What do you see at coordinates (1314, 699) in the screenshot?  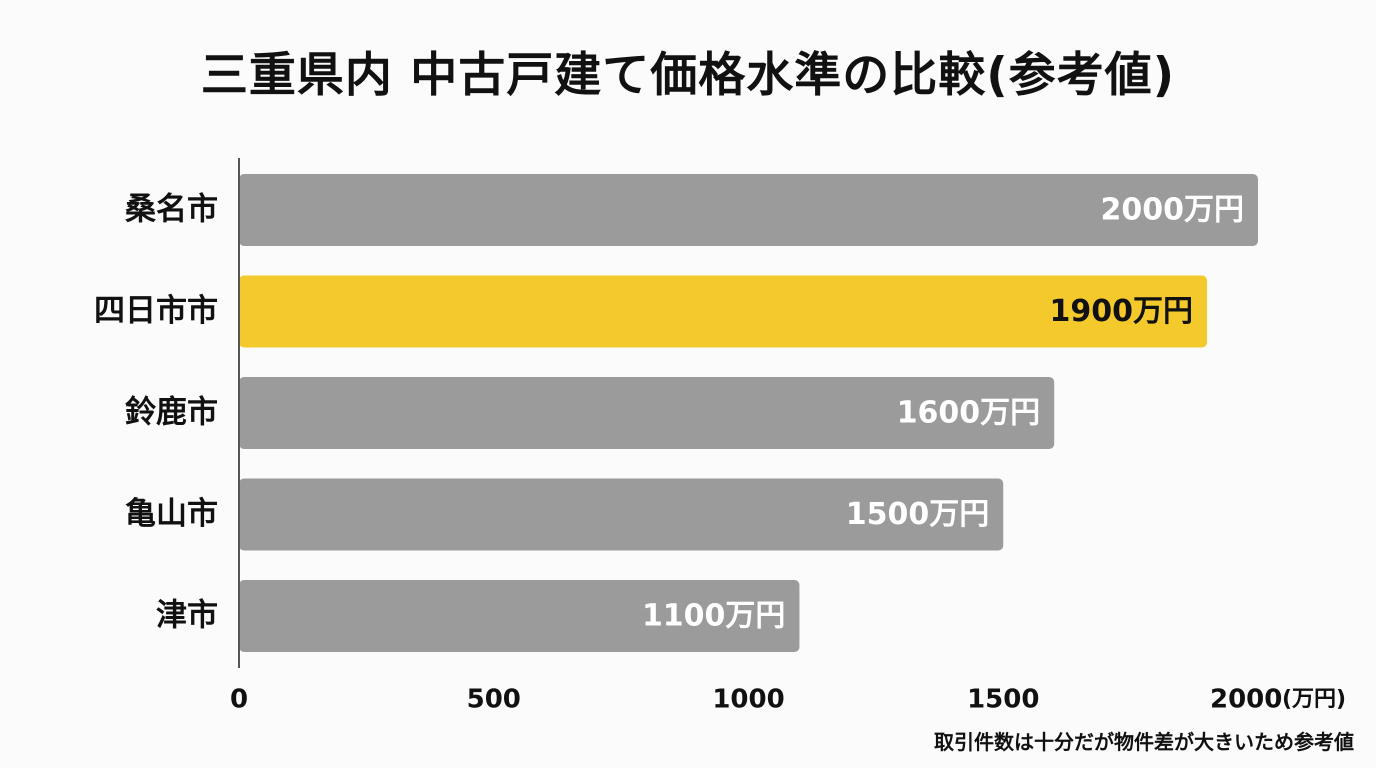 I see `x-axis-unit: (万円)` at bounding box center [1314, 699].